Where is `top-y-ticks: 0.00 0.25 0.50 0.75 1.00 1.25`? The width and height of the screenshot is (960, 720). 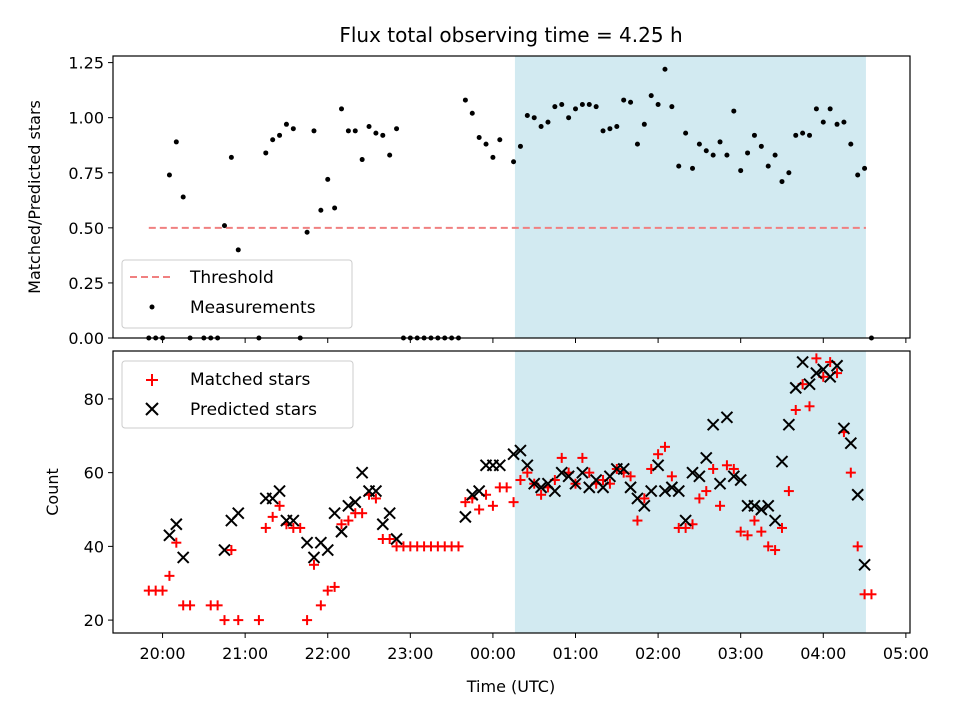 top-y-ticks: 0.00 0.25 0.50 0.75 1.00 1.25 is located at coordinates (90, 201).